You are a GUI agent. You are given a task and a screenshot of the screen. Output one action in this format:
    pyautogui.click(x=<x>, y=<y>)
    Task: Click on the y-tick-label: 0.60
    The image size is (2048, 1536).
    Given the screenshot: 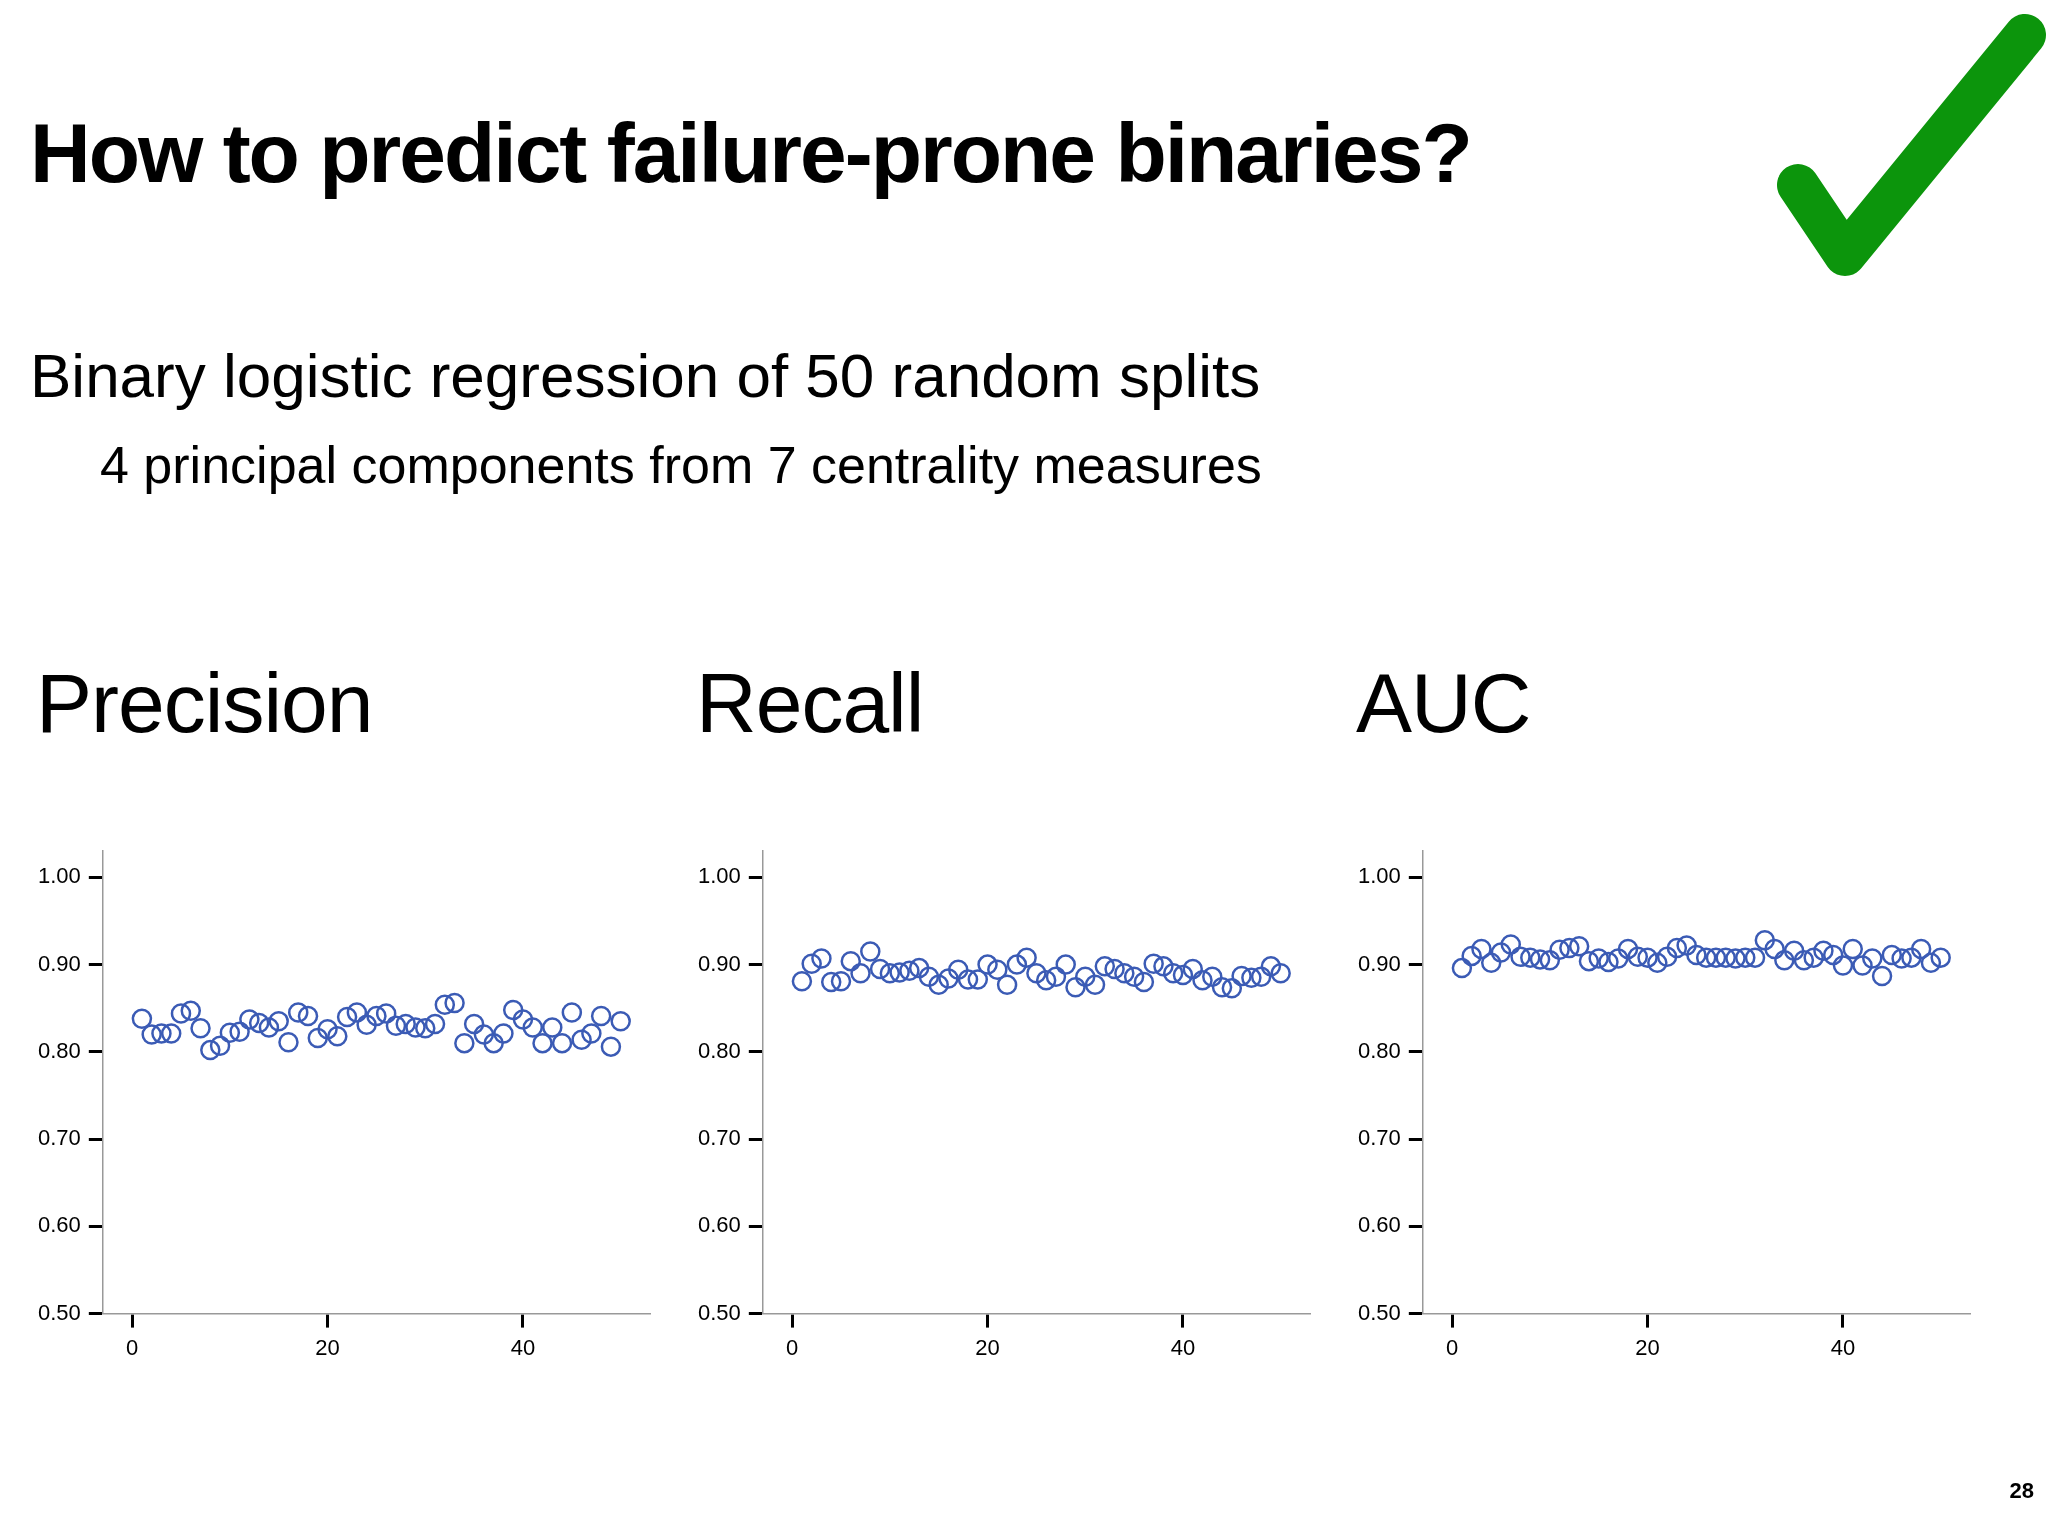 What is the action you would take?
    pyautogui.click(x=719, y=1225)
    